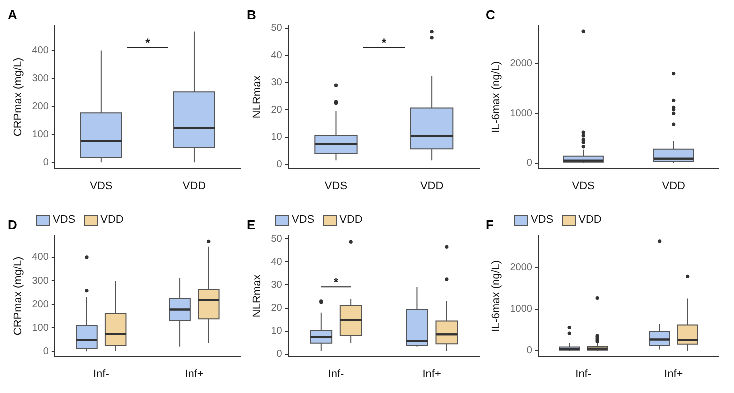  What do you see at coordinates (13, 224) in the screenshot?
I see `chart-title: D` at bounding box center [13, 224].